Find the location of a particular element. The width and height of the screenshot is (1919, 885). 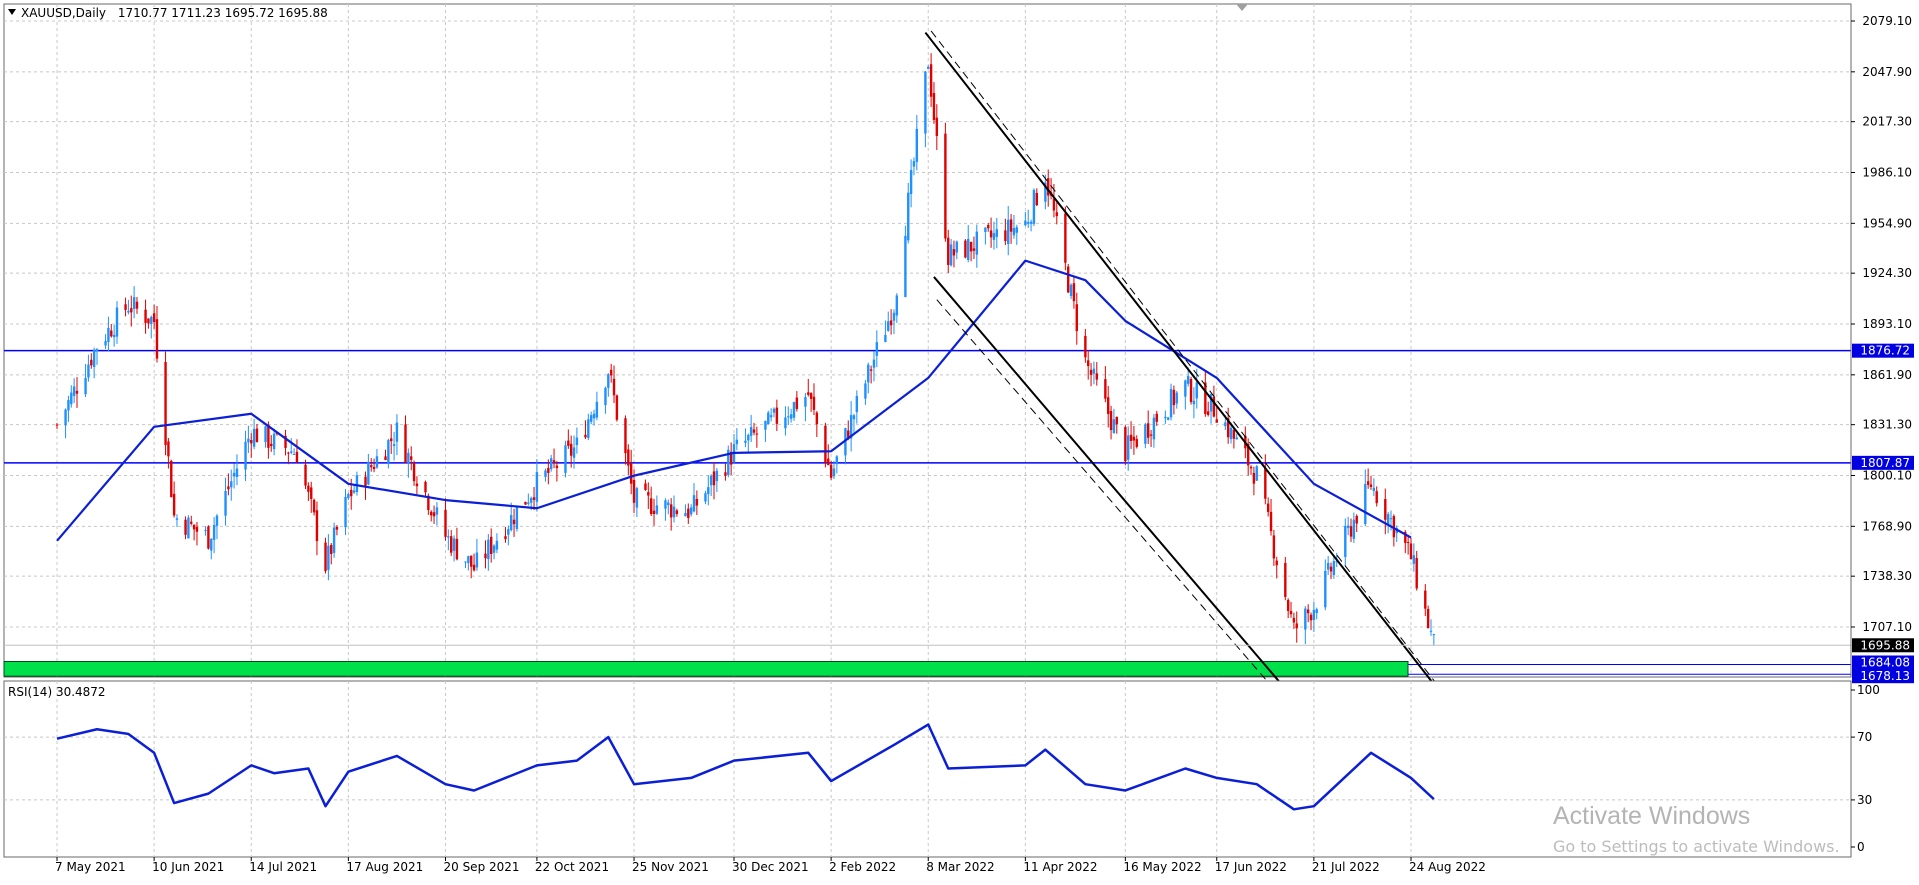

watermark-subtitle: Go to Settings to activate Windows. is located at coordinates (1696, 846).